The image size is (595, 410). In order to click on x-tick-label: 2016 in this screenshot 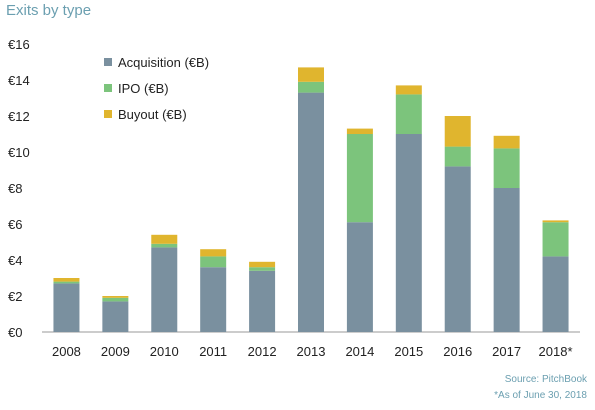, I will do `click(457, 351)`.